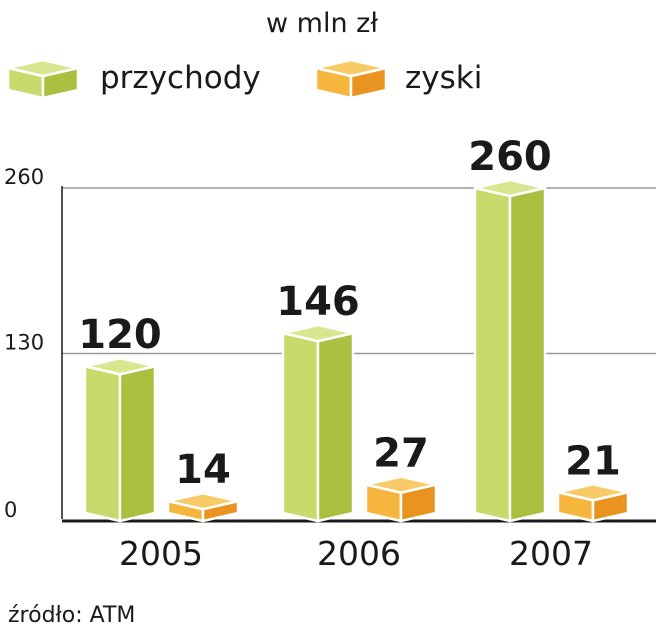  What do you see at coordinates (359, 553) in the screenshot?
I see `x-tick-label: 2006` at bounding box center [359, 553].